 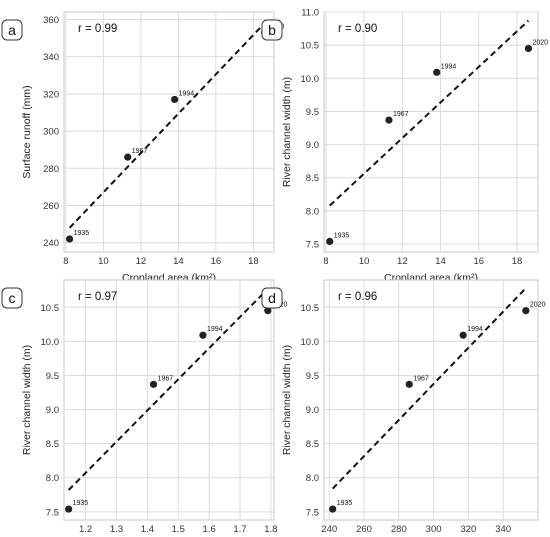 I want to click on correlation-label: r = 0.90, so click(x=357, y=29).